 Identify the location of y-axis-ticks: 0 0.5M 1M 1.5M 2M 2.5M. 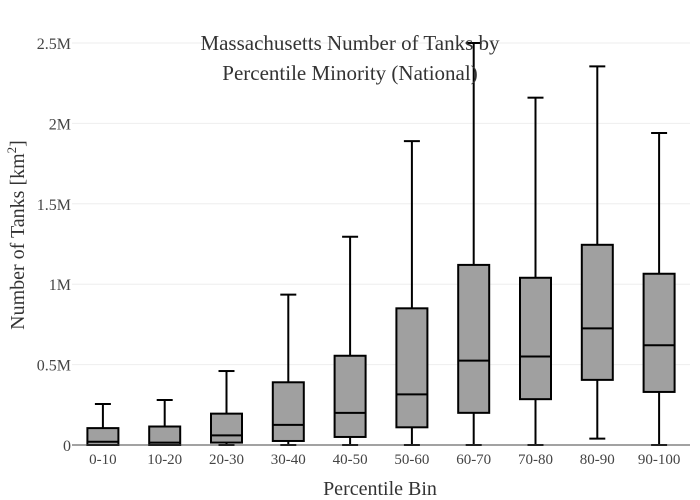
(54, 245).